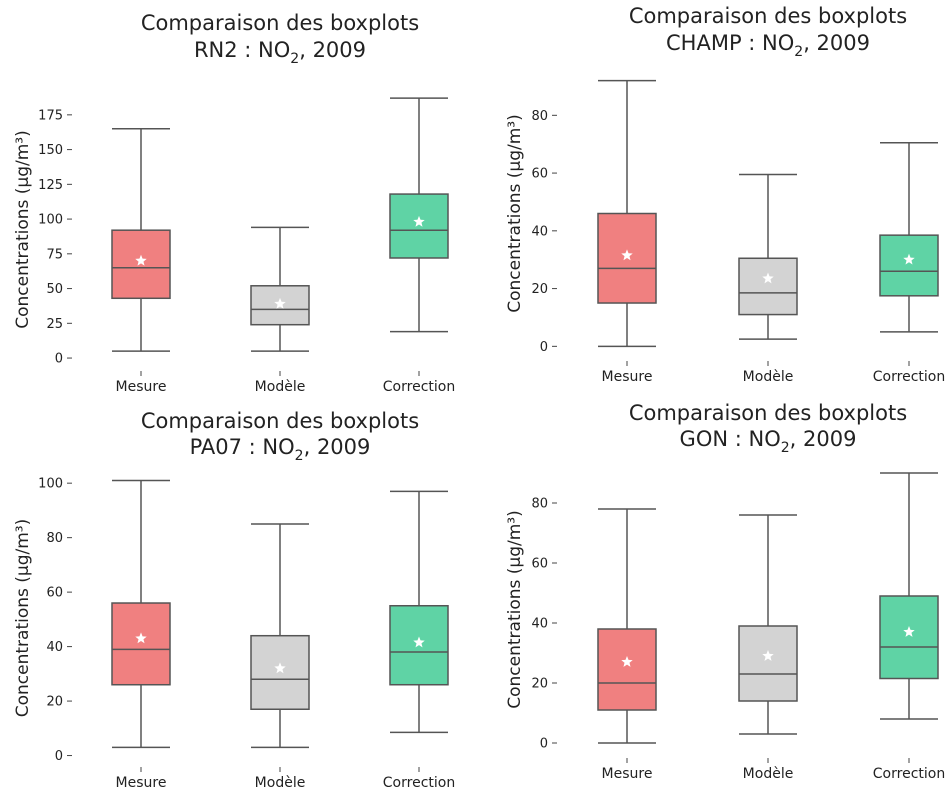 The height and width of the screenshot is (789, 952). I want to click on chart-subtitle: RN2 : NO2, 2009, so click(280, 52).